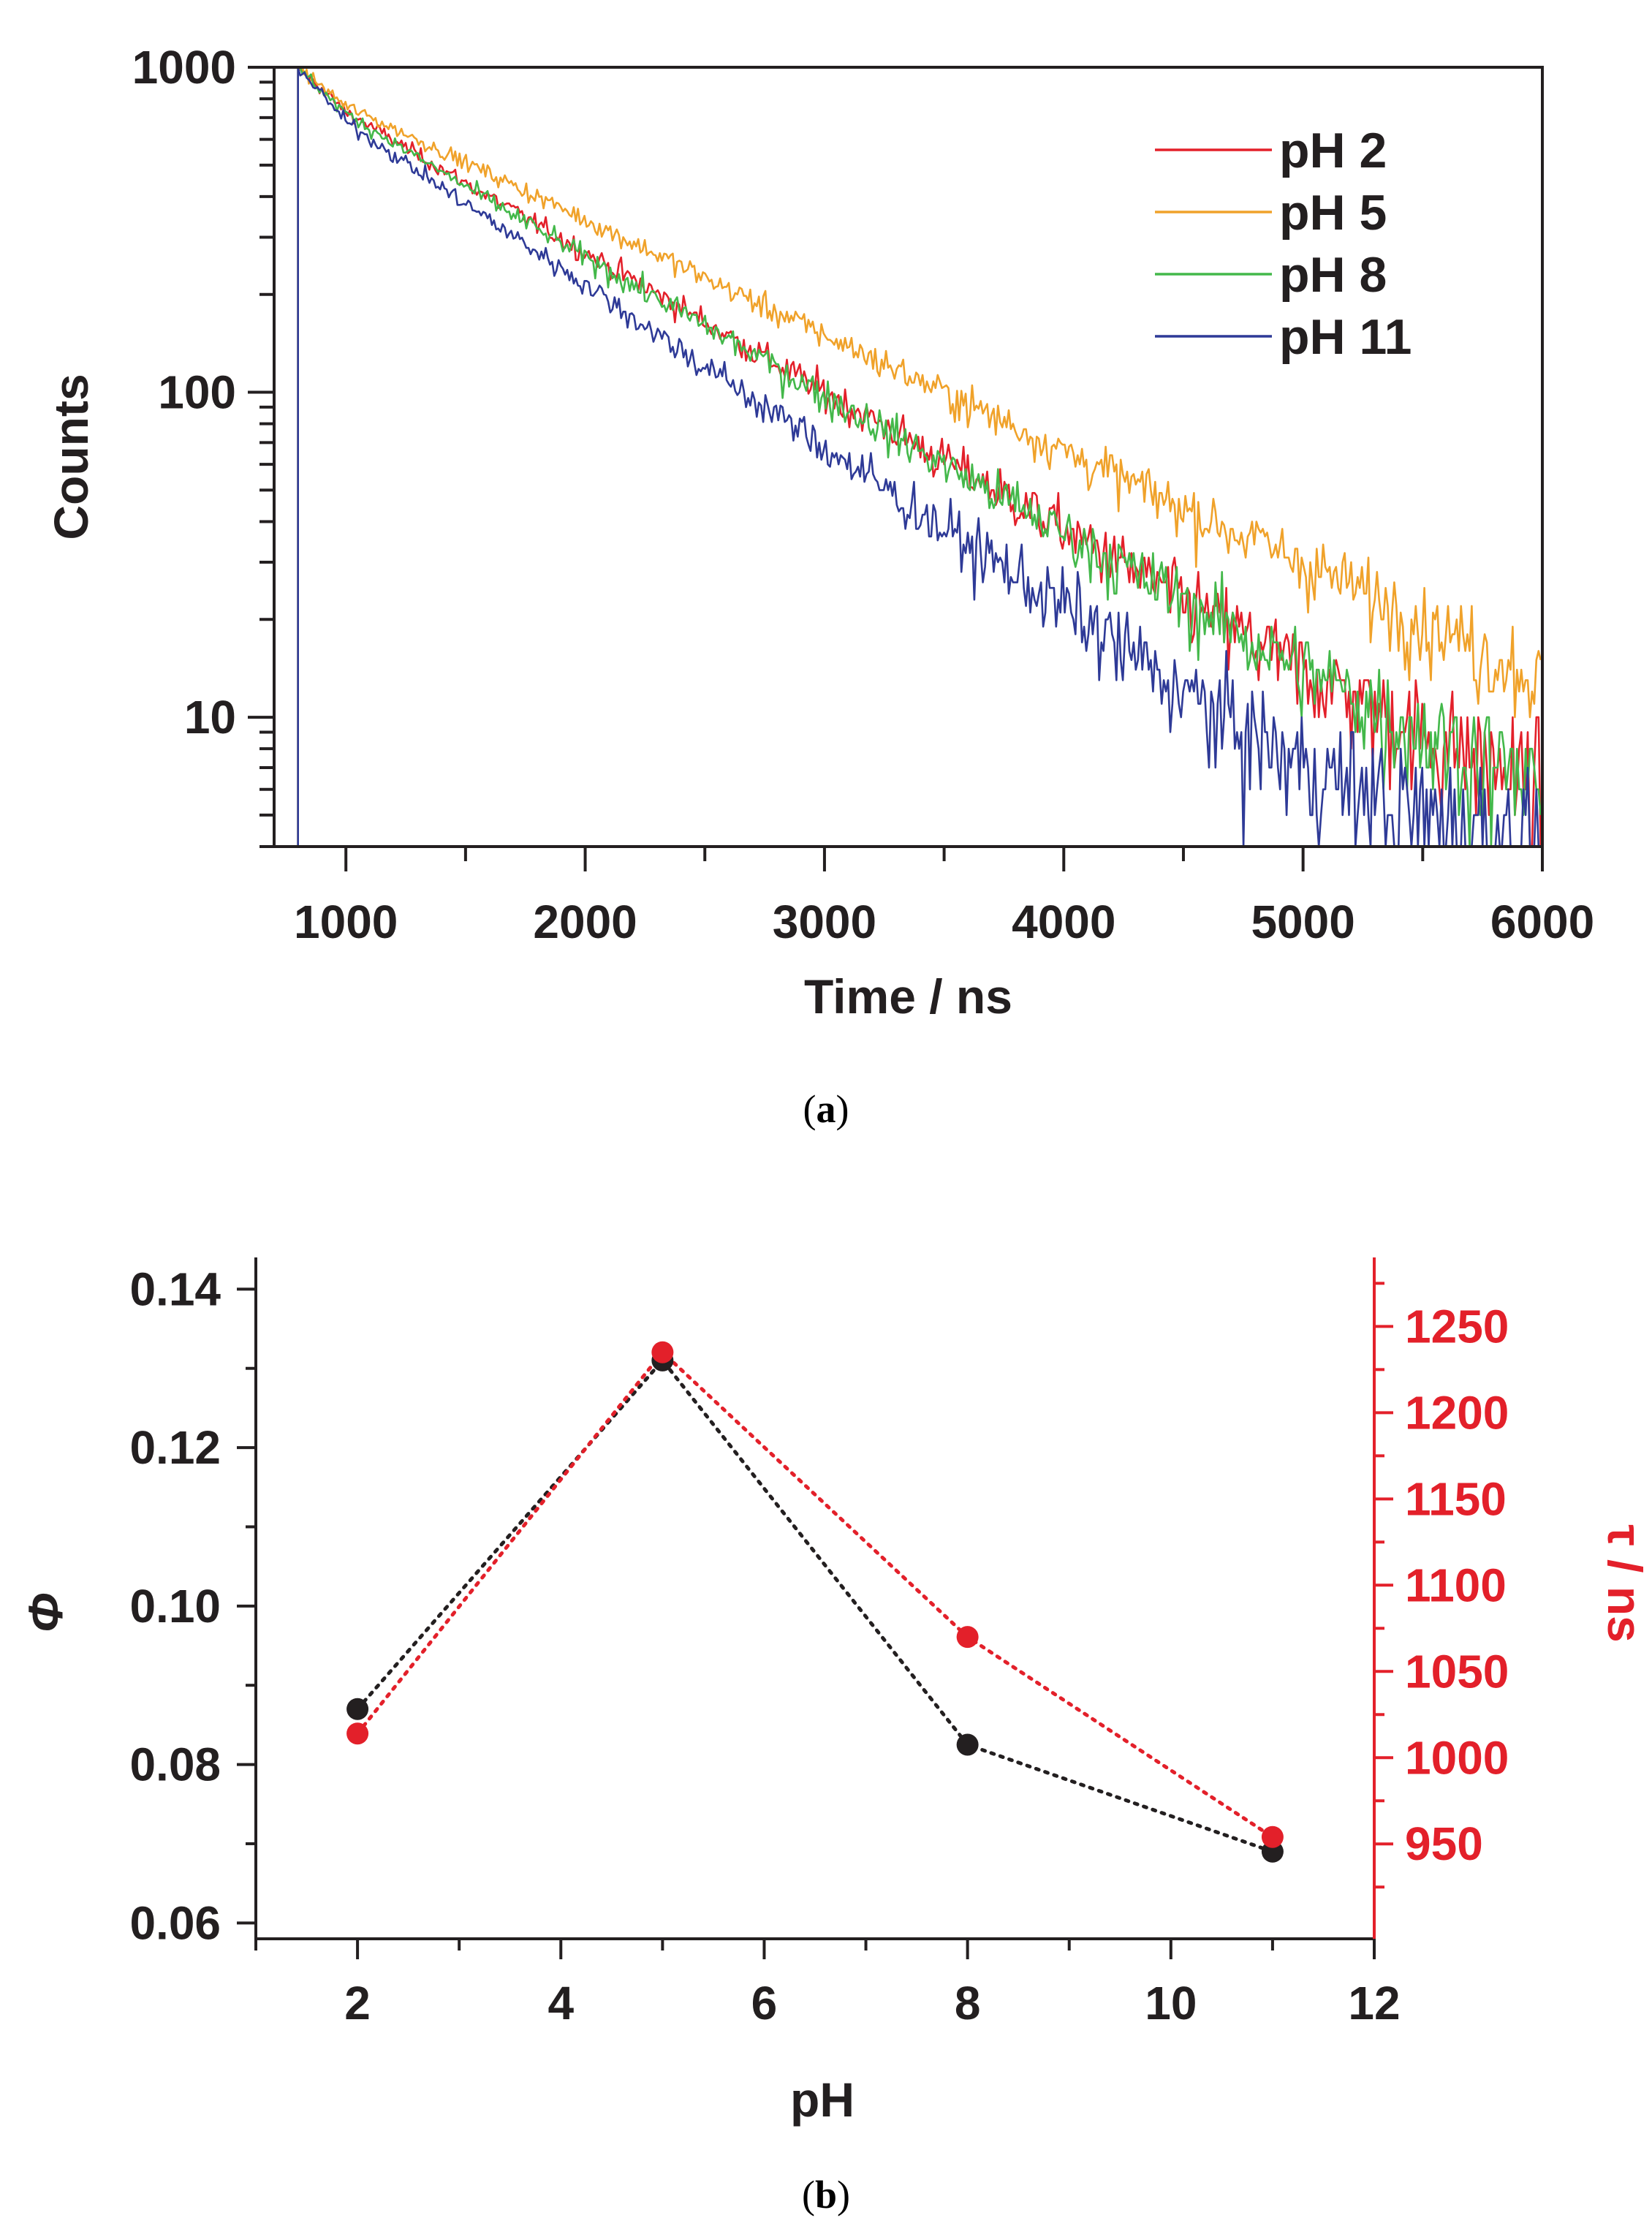 This screenshot has width=1652, height=2240. What do you see at coordinates (1542, 922) in the screenshot?
I see `x-tick-label: 6000` at bounding box center [1542, 922].